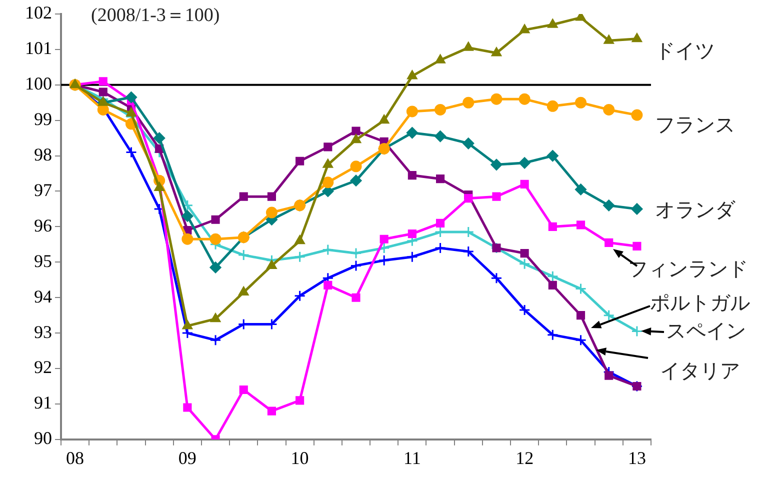 This screenshot has height=477, width=769. What do you see at coordinates (706, 331) in the screenshot?
I see `series-label: スペイン` at bounding box center [706, 331].